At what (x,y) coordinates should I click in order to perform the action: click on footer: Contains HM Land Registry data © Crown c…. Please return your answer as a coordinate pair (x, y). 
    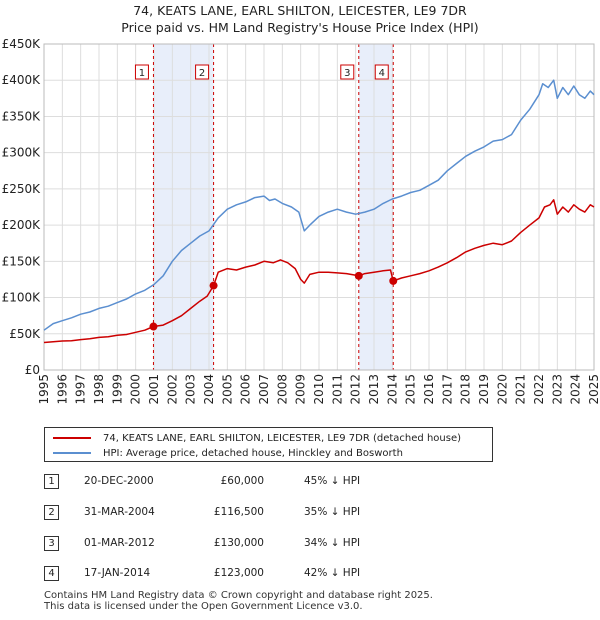
    Looking at the image, I should click on (238, 601).